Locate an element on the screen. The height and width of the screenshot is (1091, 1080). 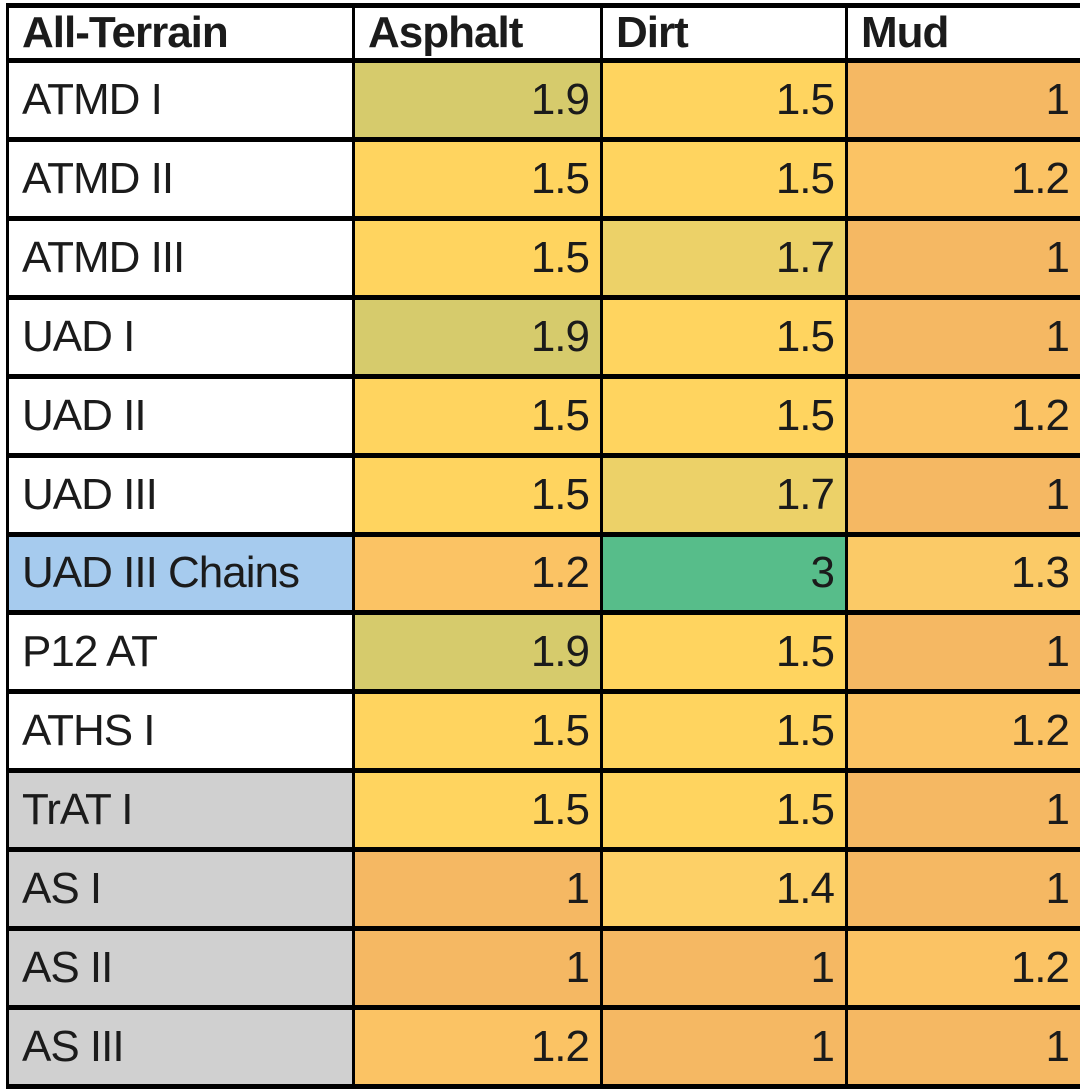
table-row: ATHS I 1.5 1.5 1.2 is located at coordinates (543, 731).